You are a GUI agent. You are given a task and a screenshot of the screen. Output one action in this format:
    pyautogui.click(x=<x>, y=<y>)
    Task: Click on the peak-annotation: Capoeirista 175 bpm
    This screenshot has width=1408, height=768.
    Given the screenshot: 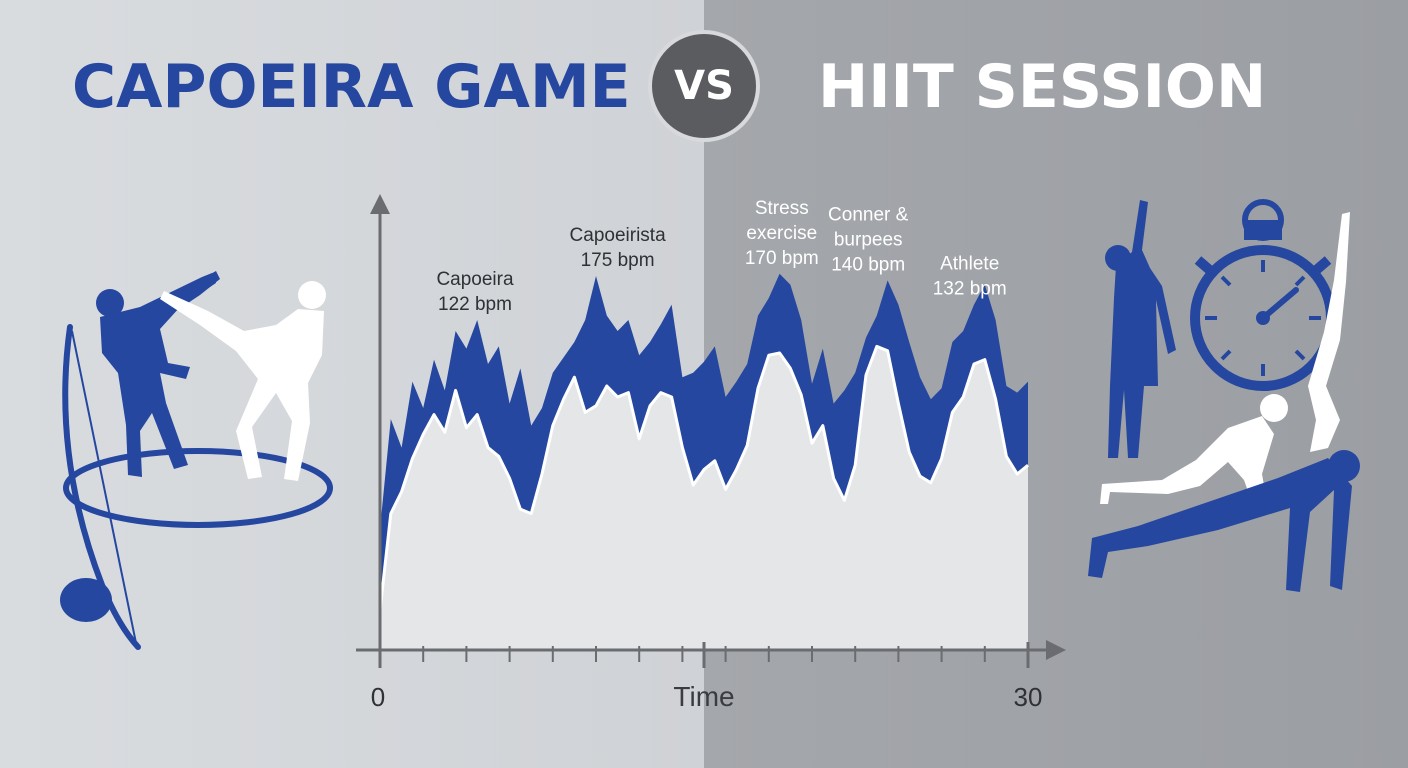 What is the action you would take?
    pyautogui.click(x=618, y=248)
    